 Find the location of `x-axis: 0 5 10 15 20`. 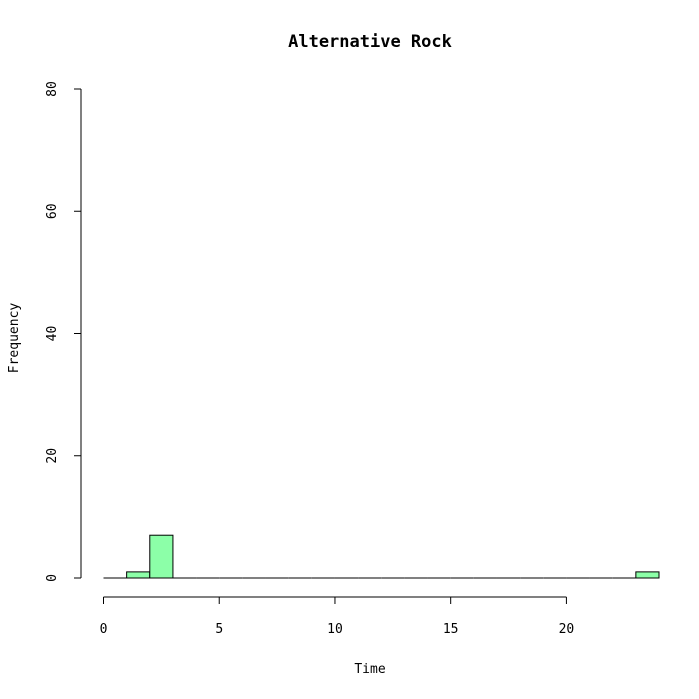

x-axis: 0 5 10 15 20 is located at coordinates (337, 616).